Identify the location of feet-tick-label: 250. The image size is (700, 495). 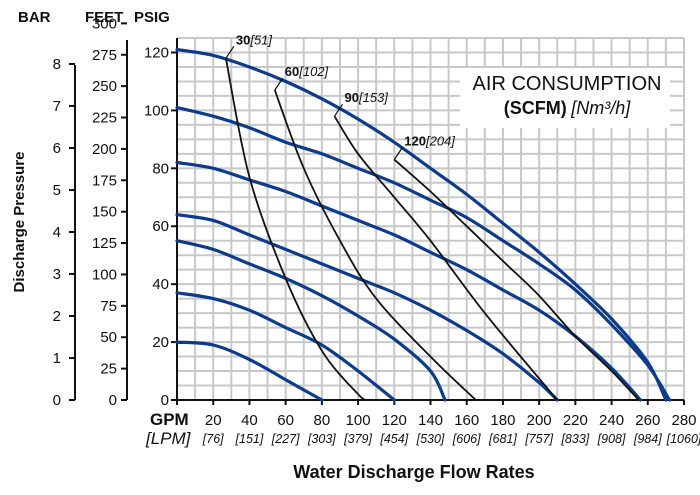
(104, 86).